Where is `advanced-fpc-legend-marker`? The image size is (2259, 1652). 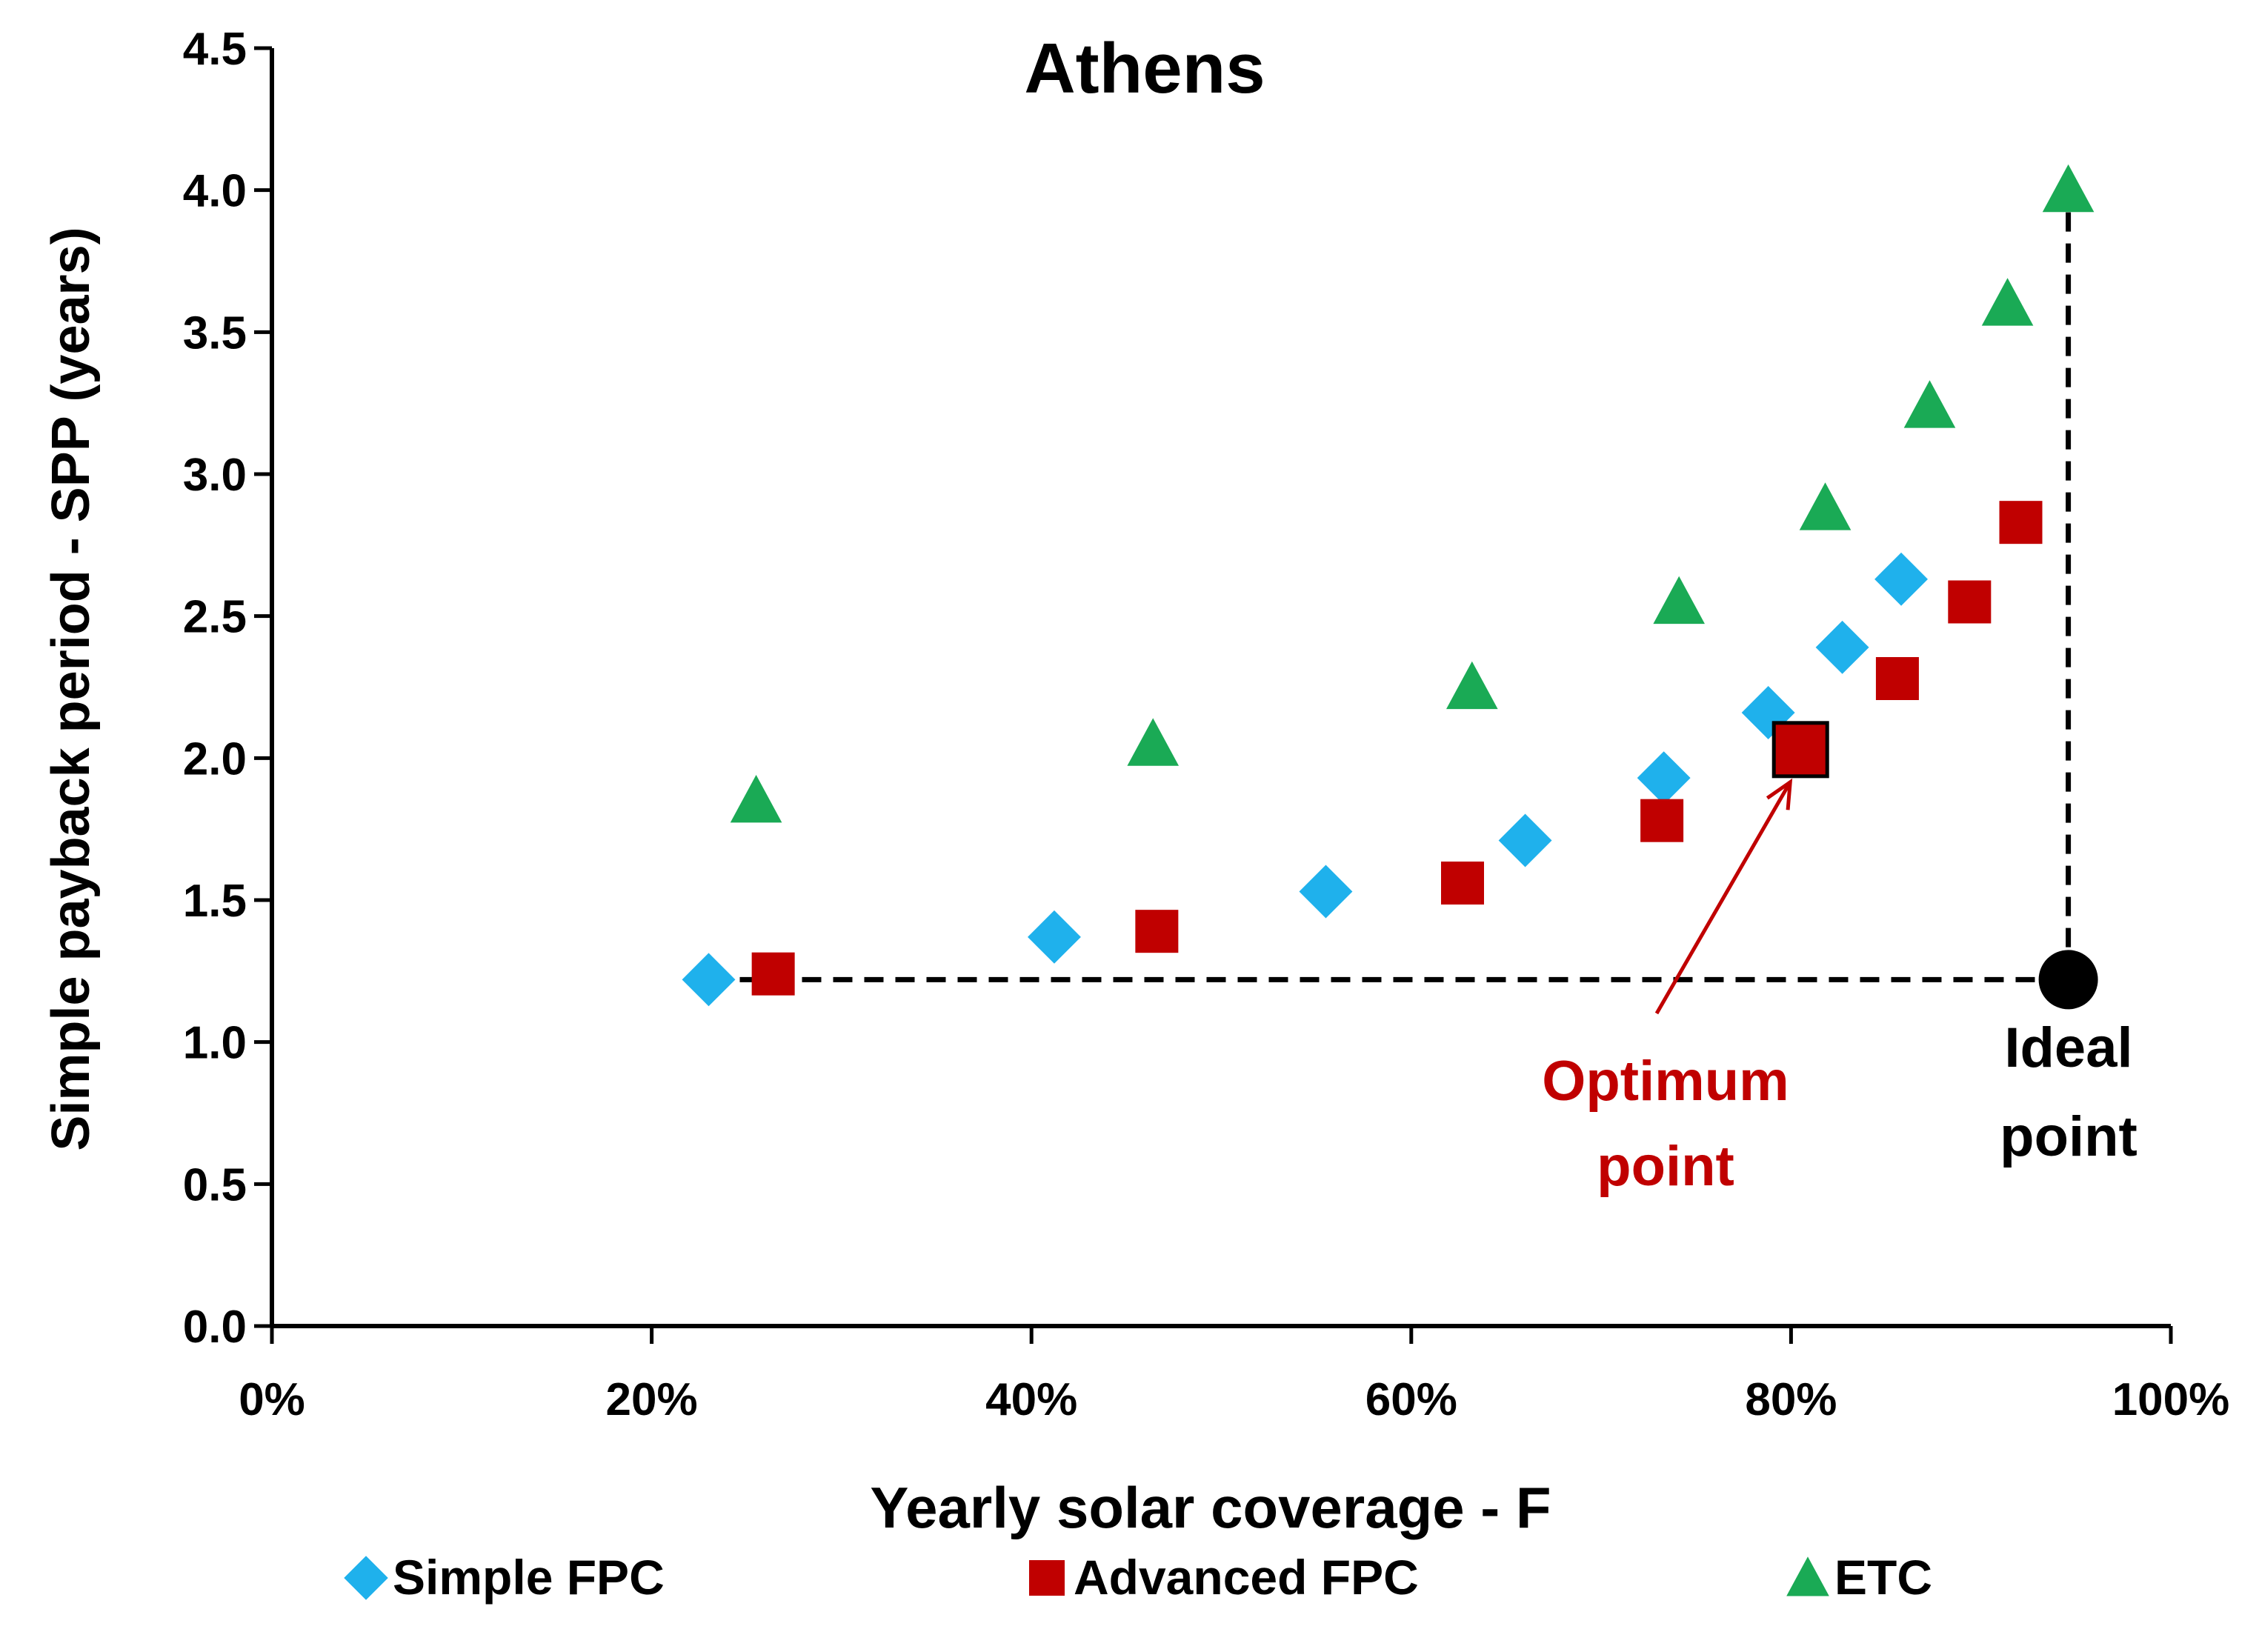 advanced-fpc-legend-marker is located at coordinates (1047, 1578).